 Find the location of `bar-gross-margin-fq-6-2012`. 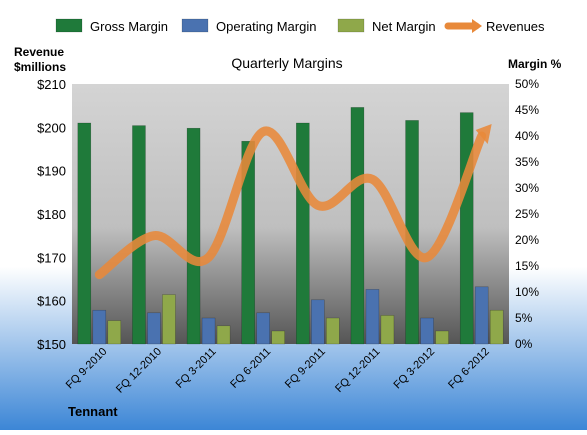

bar-gross-margin-fq-6-2012 is located at coordinates (466, 228).